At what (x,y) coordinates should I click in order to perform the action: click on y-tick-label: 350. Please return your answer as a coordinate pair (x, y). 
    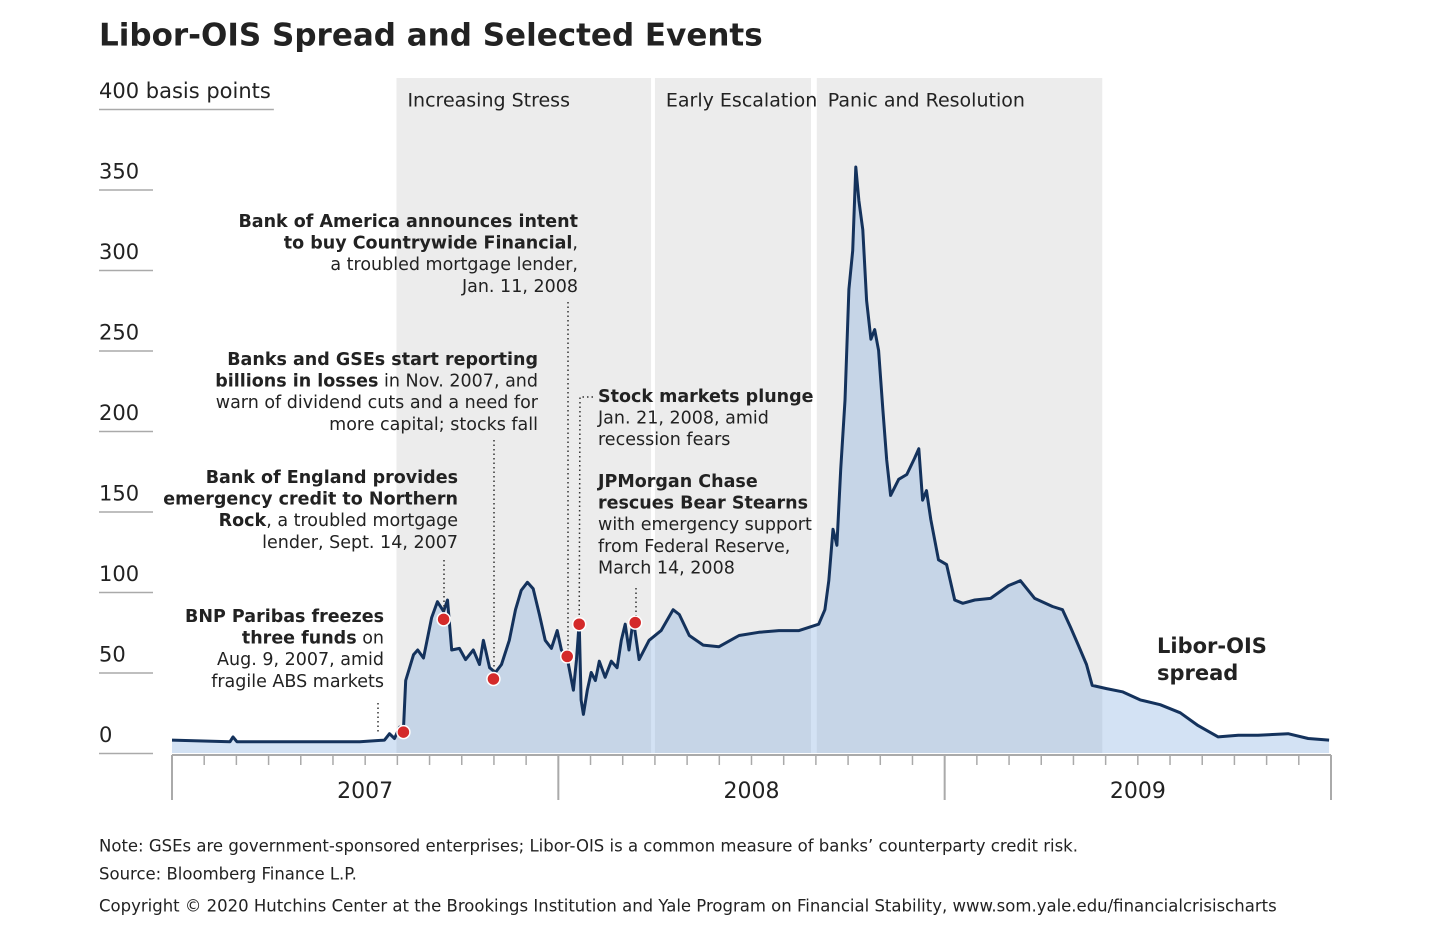
    Looking at the image, I should click on (119, 172).